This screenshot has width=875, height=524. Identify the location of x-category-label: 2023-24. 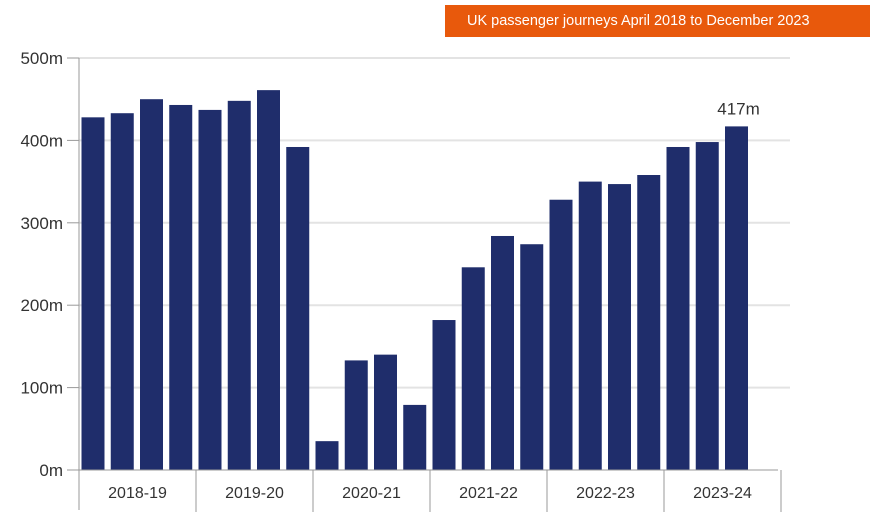
(722, 493).